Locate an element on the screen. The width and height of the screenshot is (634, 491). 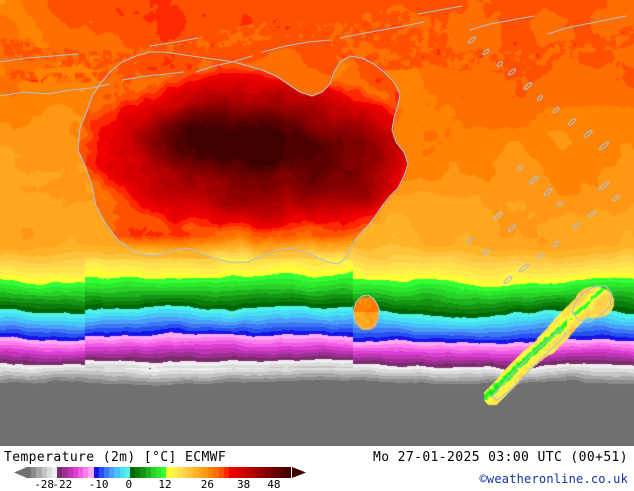
colorbar-left-arrow is located at coordinates (20, 472).